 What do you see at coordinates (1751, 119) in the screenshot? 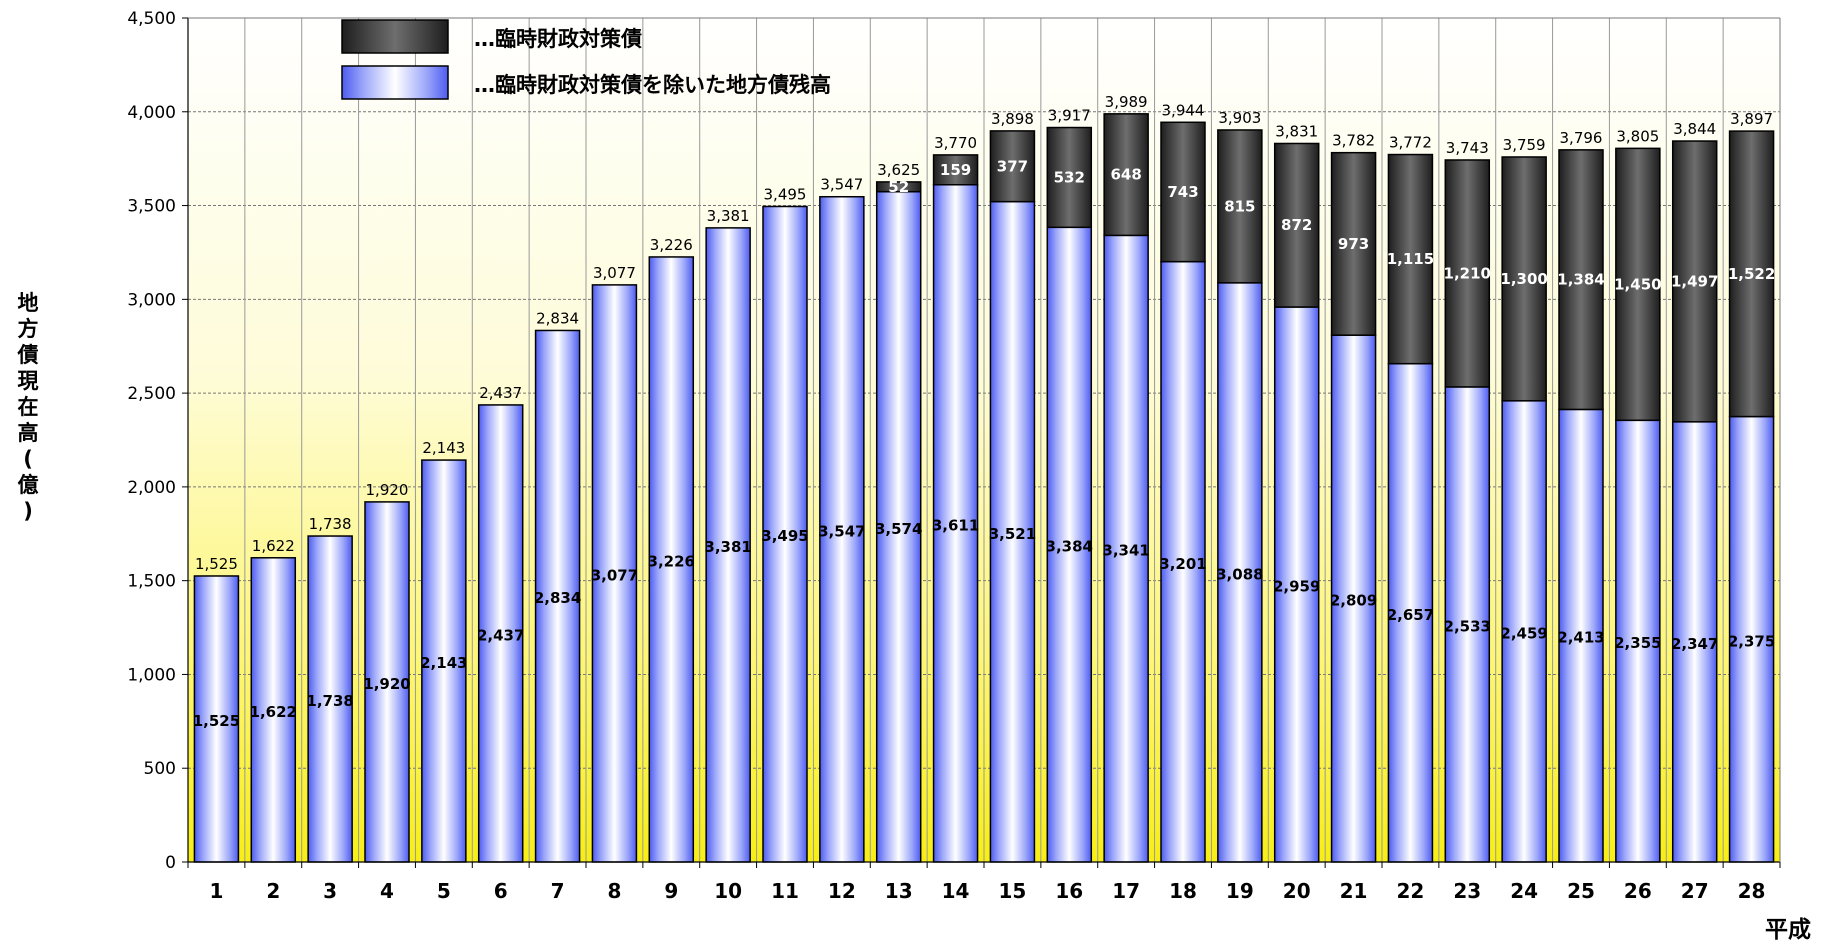
I see `data-label-total: 3,897` at bounding box center [1751, 119].